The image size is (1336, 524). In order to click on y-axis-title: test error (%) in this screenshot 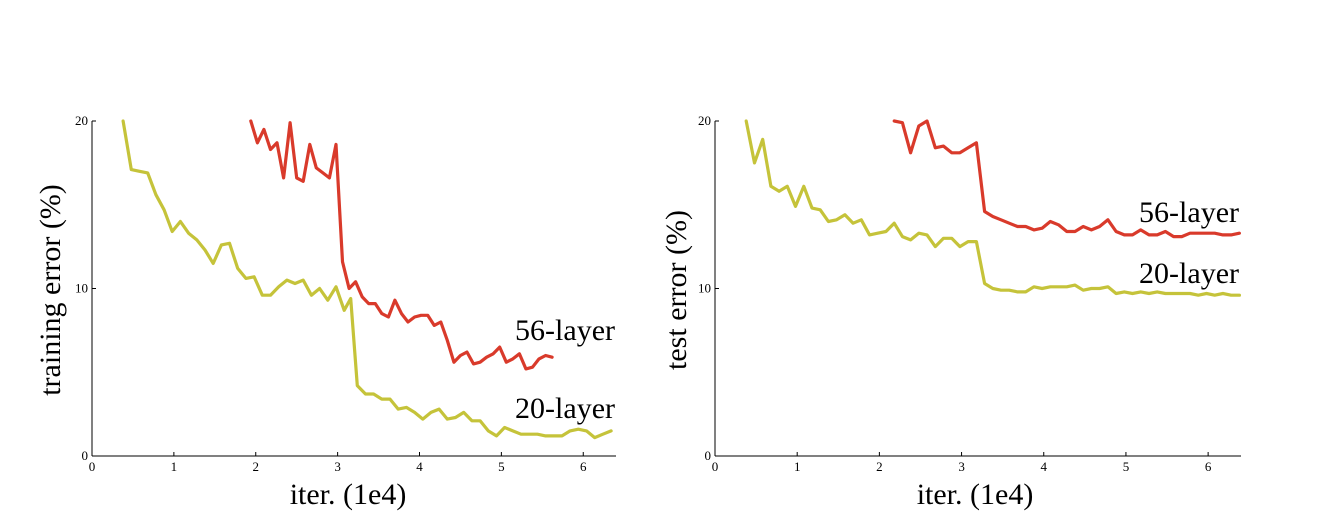, I will do `click(676, 290)`.